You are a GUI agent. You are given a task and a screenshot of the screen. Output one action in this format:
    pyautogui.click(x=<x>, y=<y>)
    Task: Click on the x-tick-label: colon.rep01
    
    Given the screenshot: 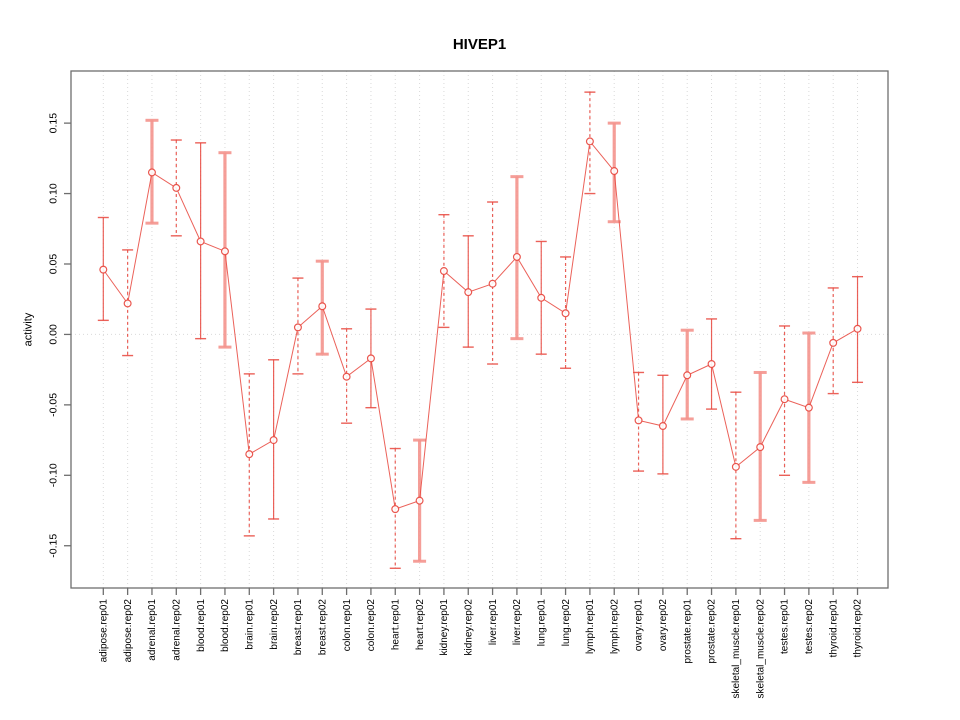 What is the action you would take?
    pyautogui.click(x=347, y=625)
    